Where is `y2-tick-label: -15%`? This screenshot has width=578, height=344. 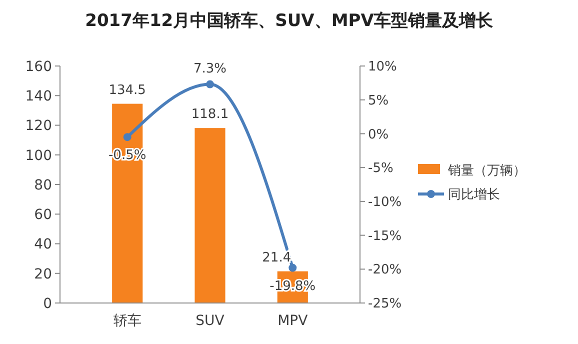 y2-tick-label: -15% is located at coordinates (385, 236).